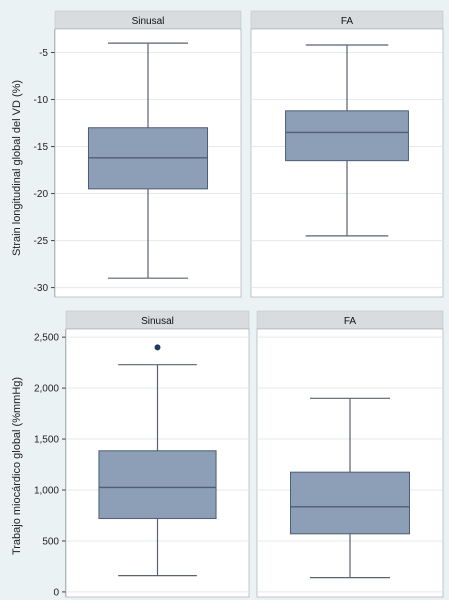 The image size is (449, 600). I want to click on boxplot-fa-top, so click(347, 140).